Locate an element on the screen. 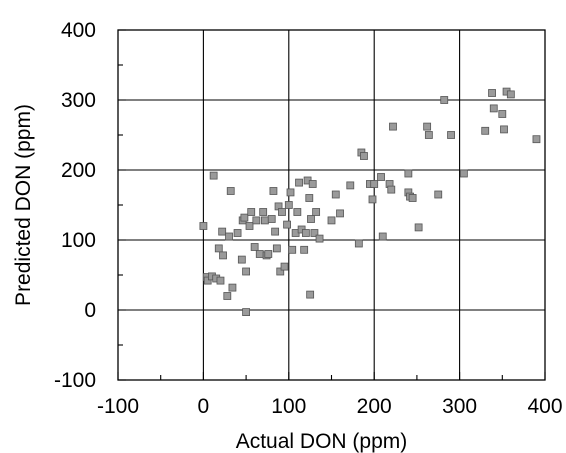  y-tick-label: 0 is located at coordinates (90, 310).